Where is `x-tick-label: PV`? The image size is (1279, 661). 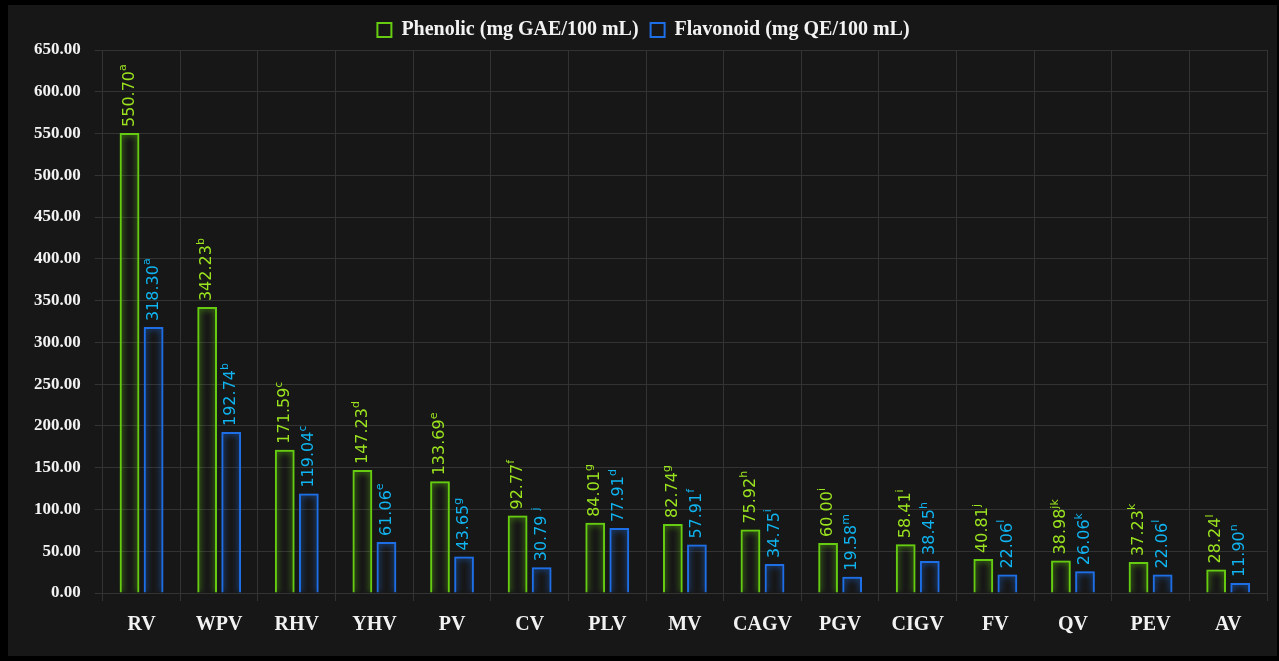 x-tick-label: PV is located at coordinates (452, 623).